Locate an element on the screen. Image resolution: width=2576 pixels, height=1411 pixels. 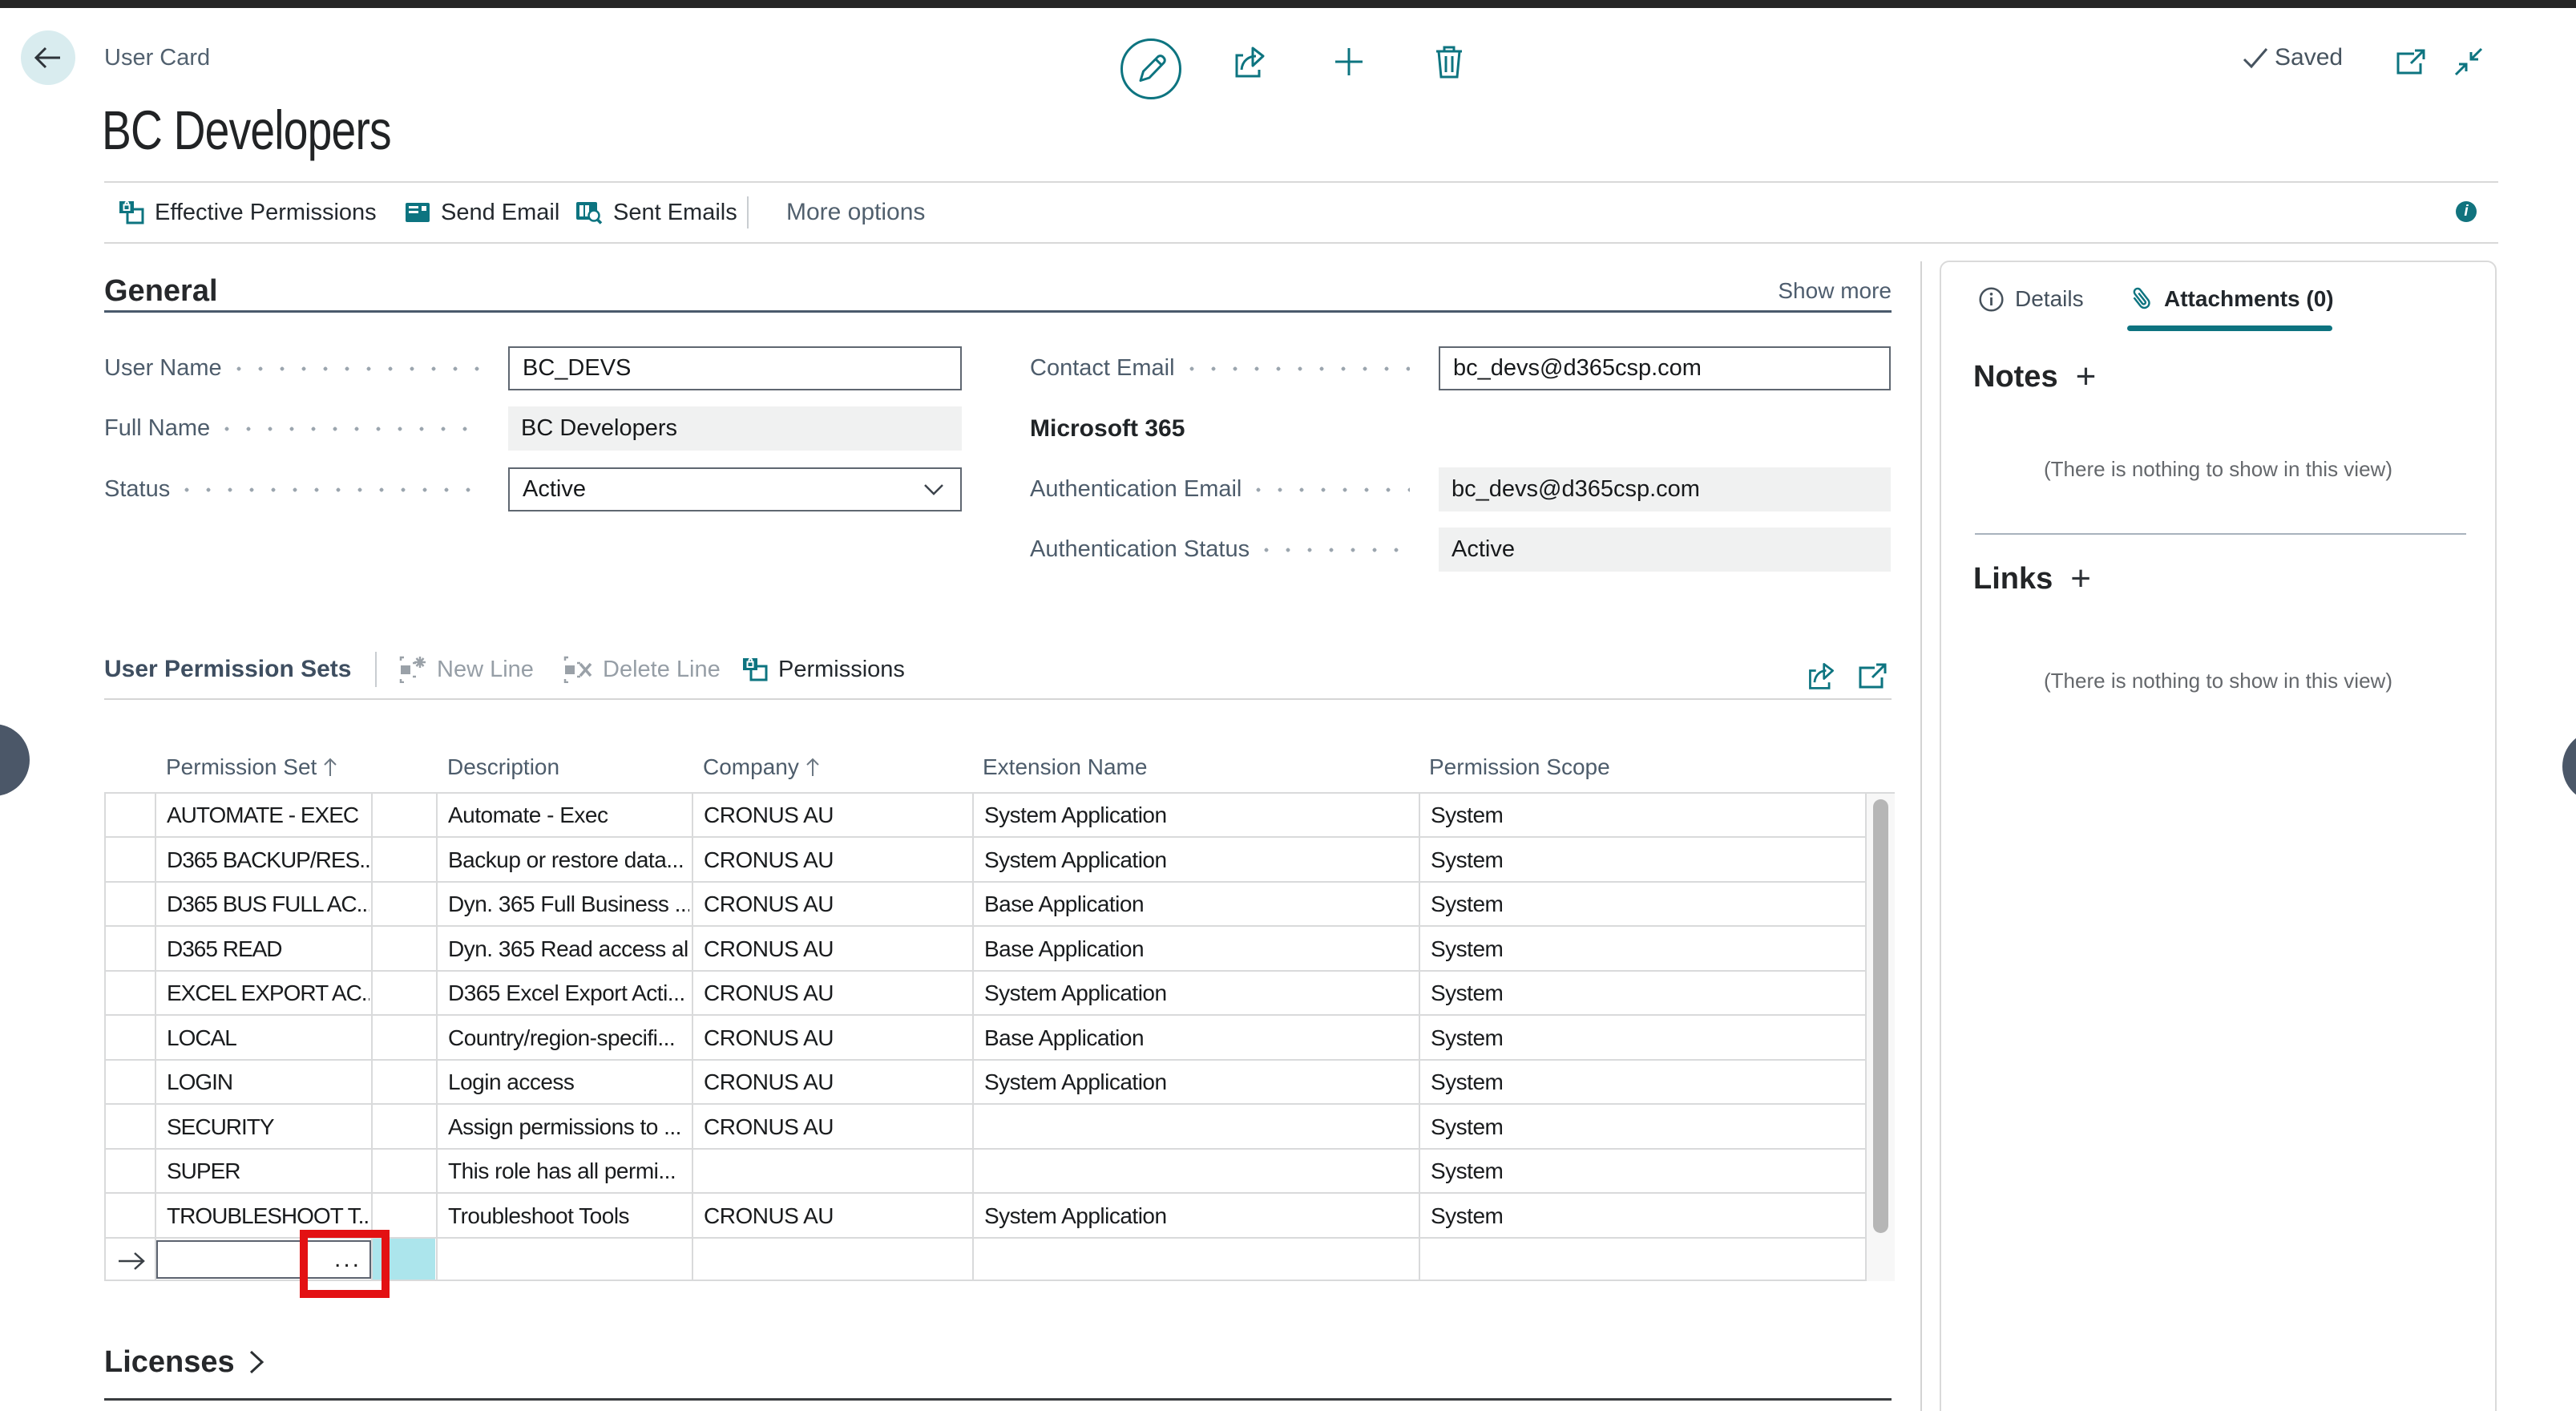
cell-permission-set: LOCAL is located at coordinates (202, 1037).